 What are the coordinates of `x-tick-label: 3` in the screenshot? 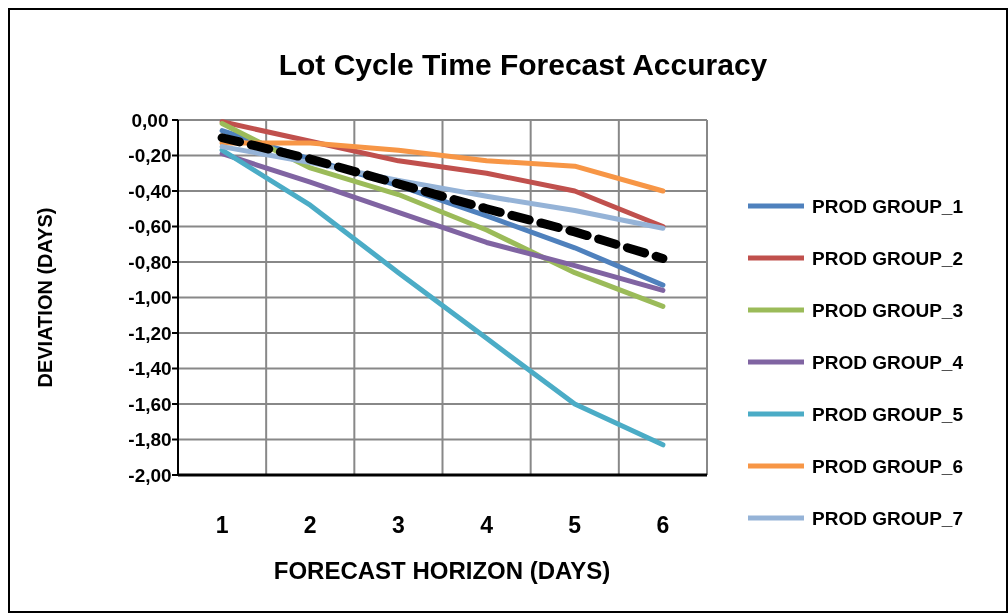 It's located at (398, 525).